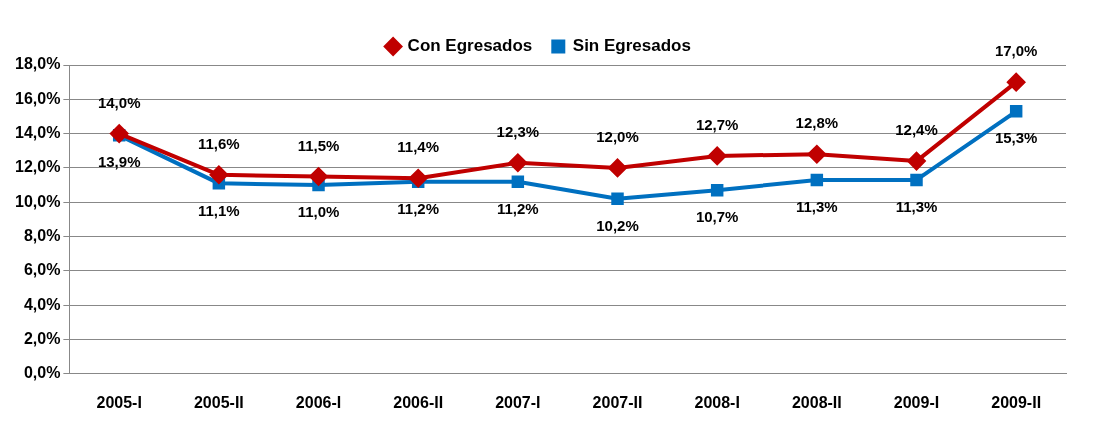  Describe the element at coordinates (219, 210) in the screenshot. I see `data-label: 11,1%` at that location.